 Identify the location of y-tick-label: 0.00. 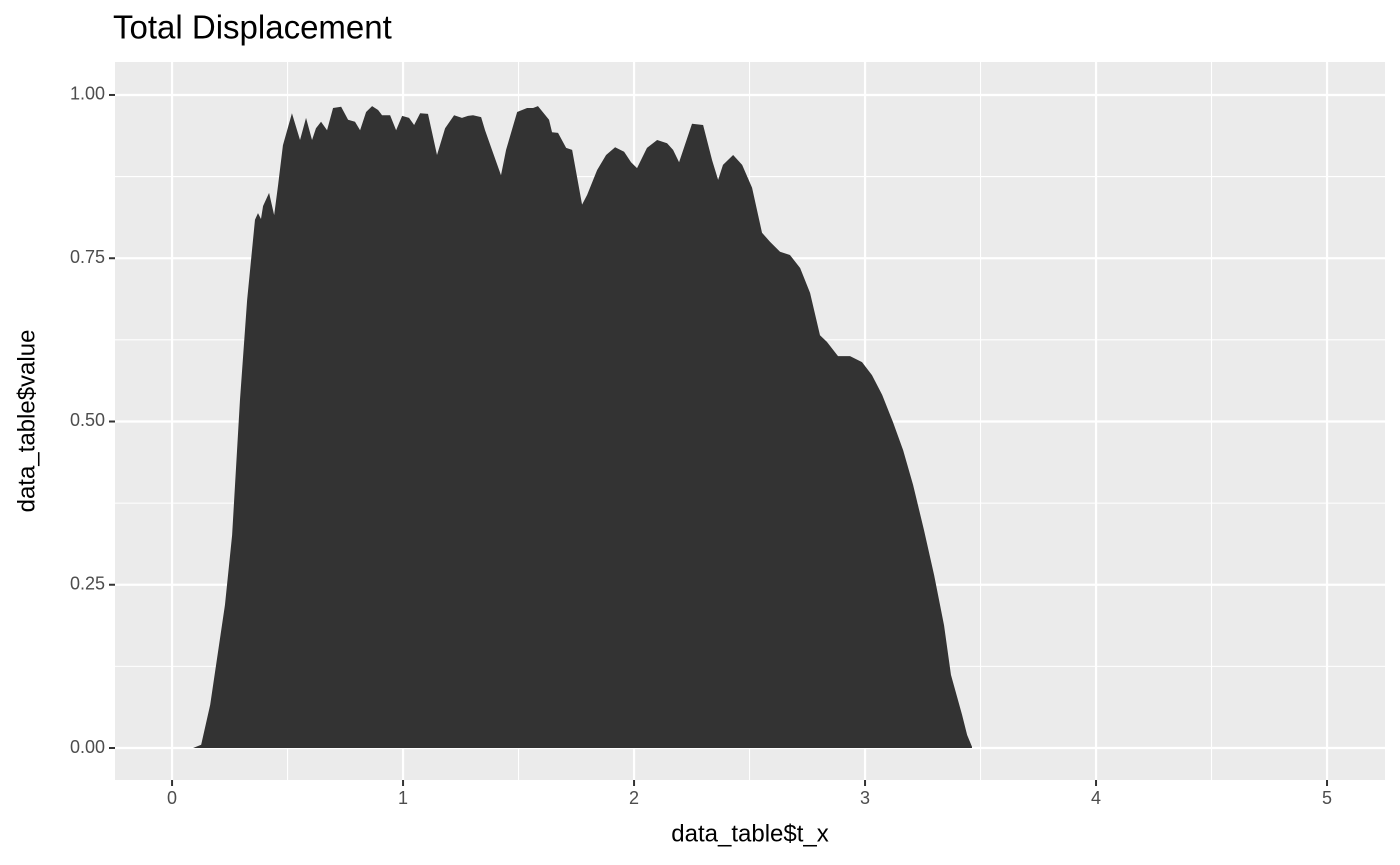
(87, 747).